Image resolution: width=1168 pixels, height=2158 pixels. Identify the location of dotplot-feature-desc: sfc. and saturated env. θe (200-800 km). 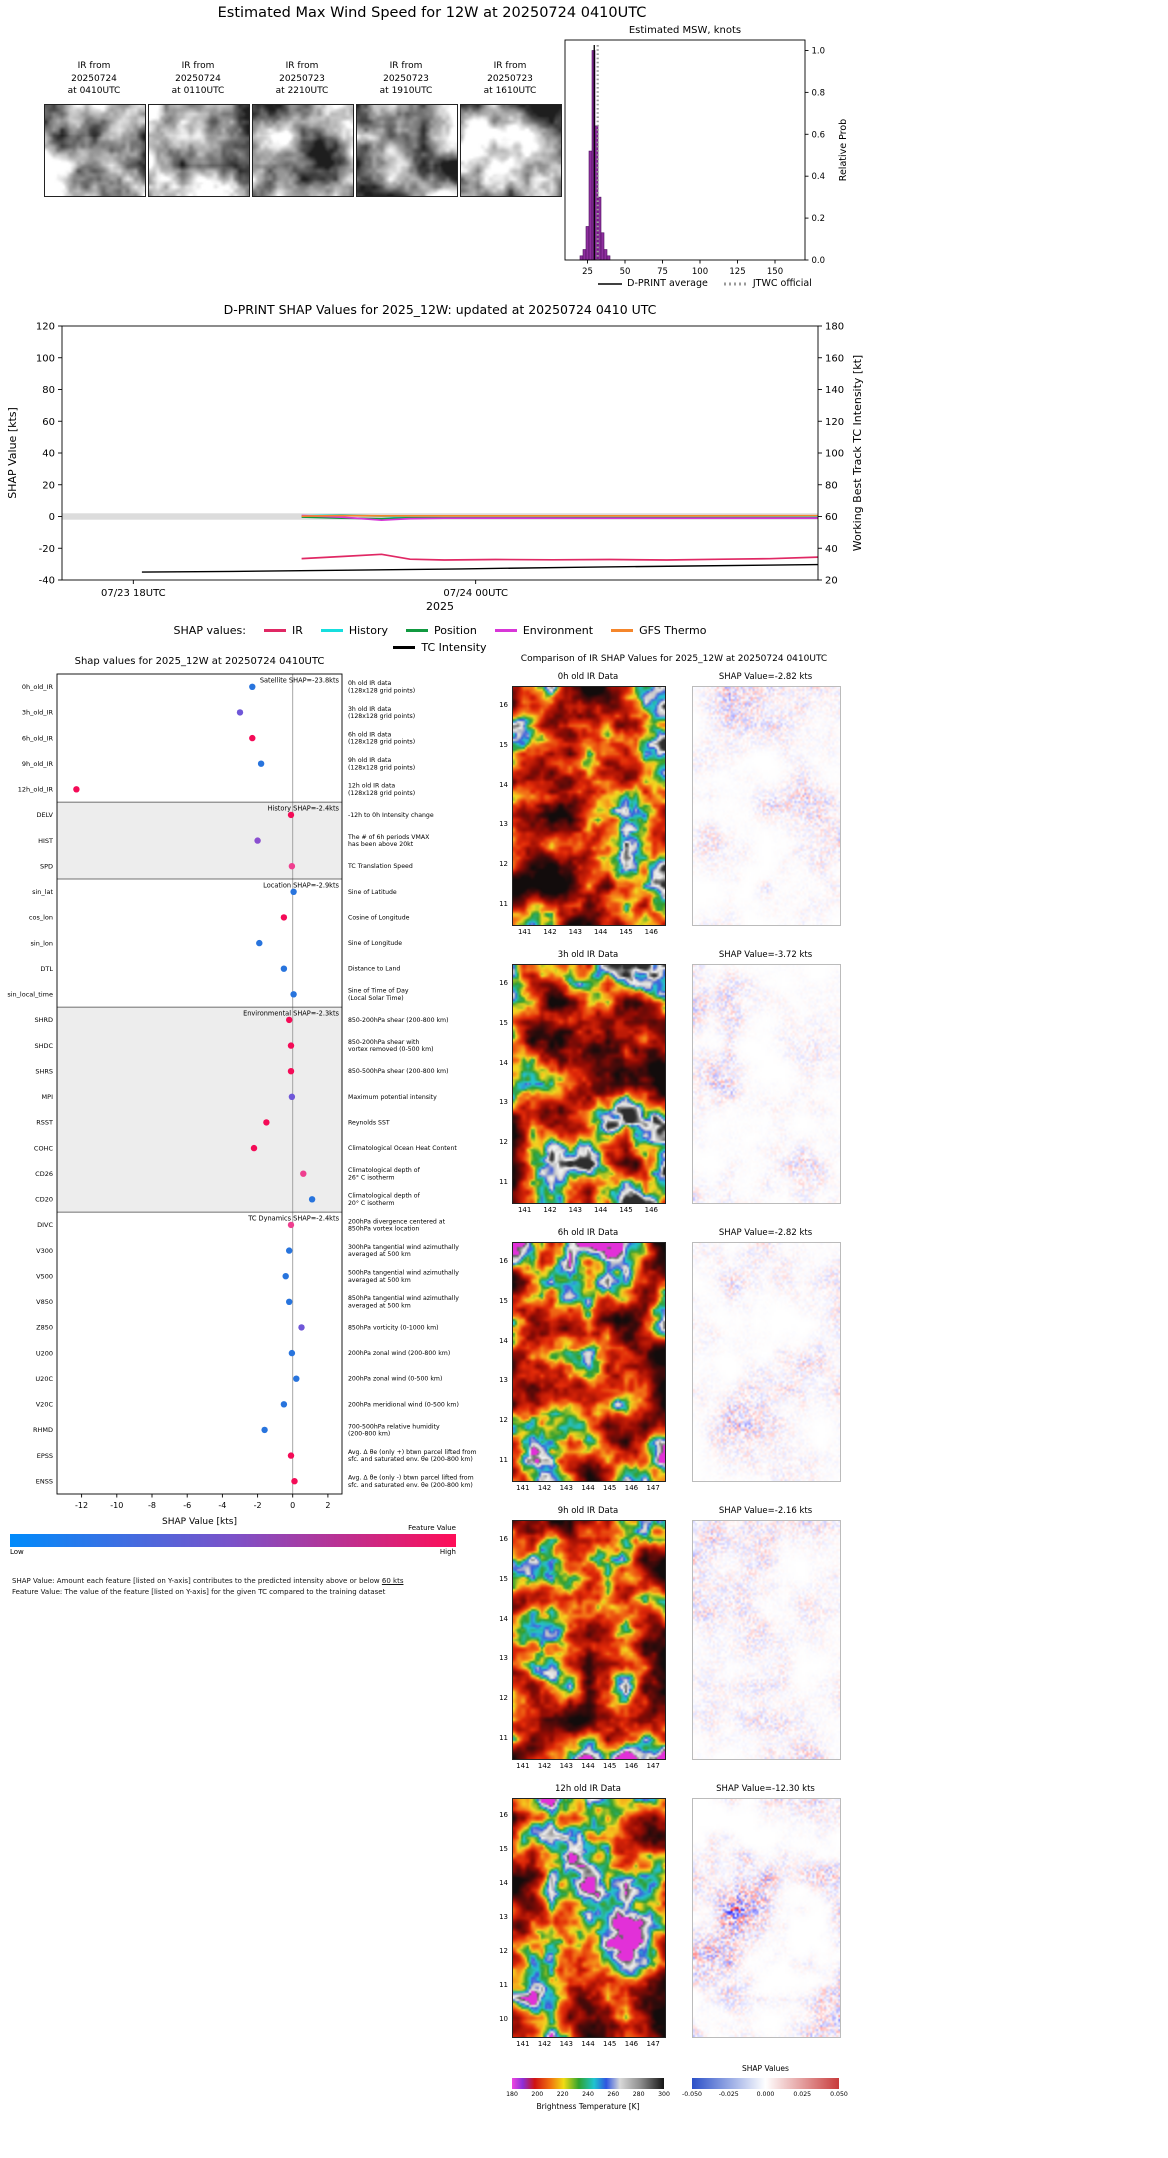
(410, 1485).